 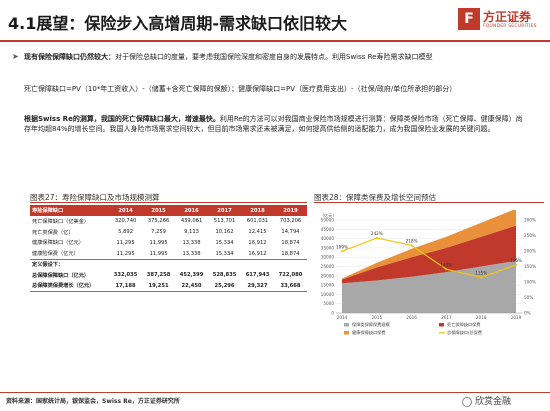 What do you see at coordinates (328, 303) in the screenshot?
I see `y-tick-label: 5000` at bounding box center [328, 303].